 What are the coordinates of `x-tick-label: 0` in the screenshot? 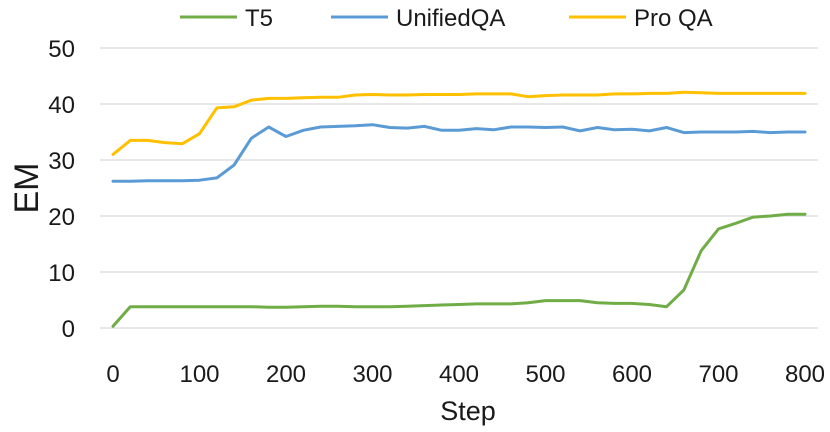 It's located at (112, 374).